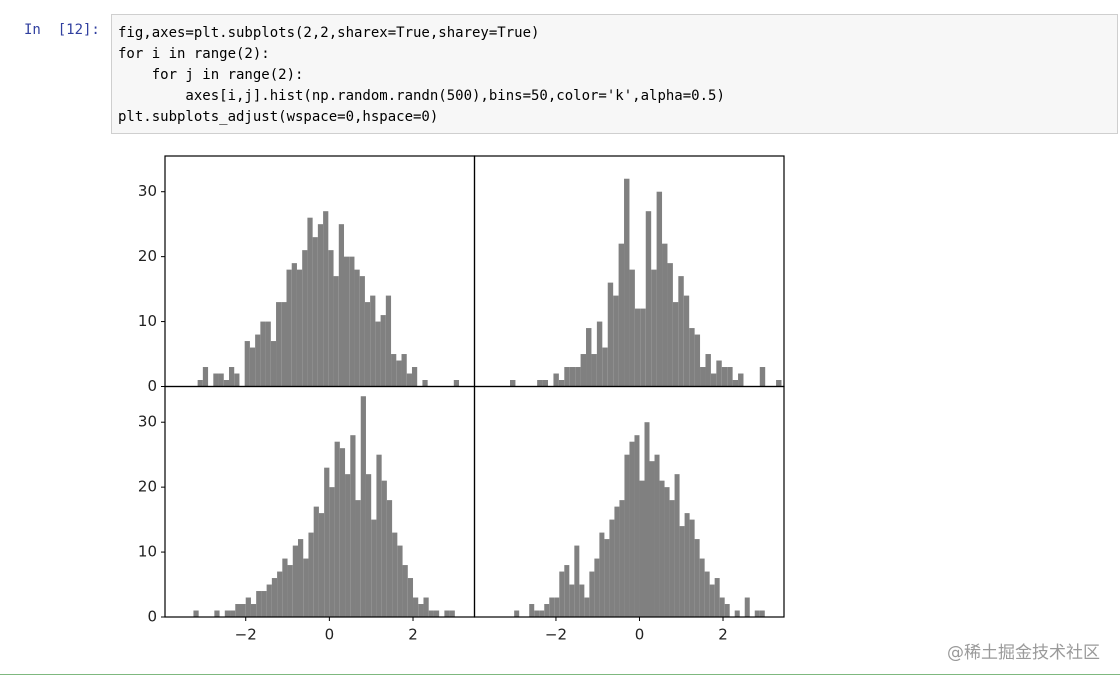 The width and height of the screenshot is (1120, 680). Describe the element at coordinates (278, 117) in the screenshot. I see `code-line: plt.subplots_adjust(wspace=0,hspace=0)` at that location.